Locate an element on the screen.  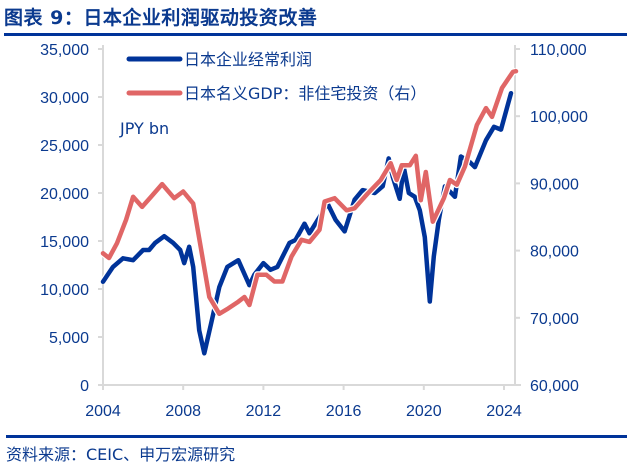
title-rule is located at coordinates (315, 34).